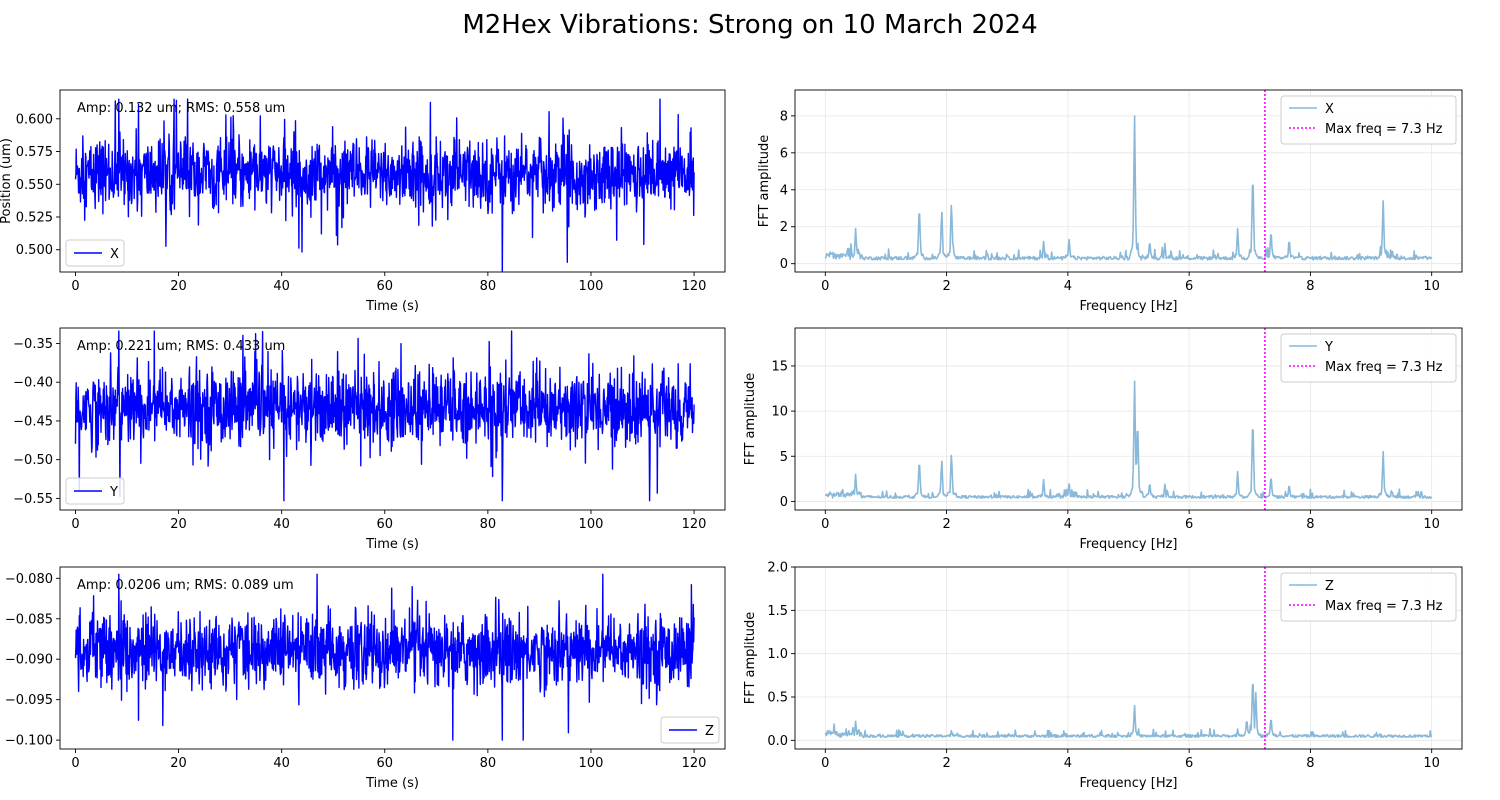 This screenshot has height=800, width=1500. Describe the element at coordinates (29, 741) in the screenshot. I see `y-tick-label: −0.100` at that location.